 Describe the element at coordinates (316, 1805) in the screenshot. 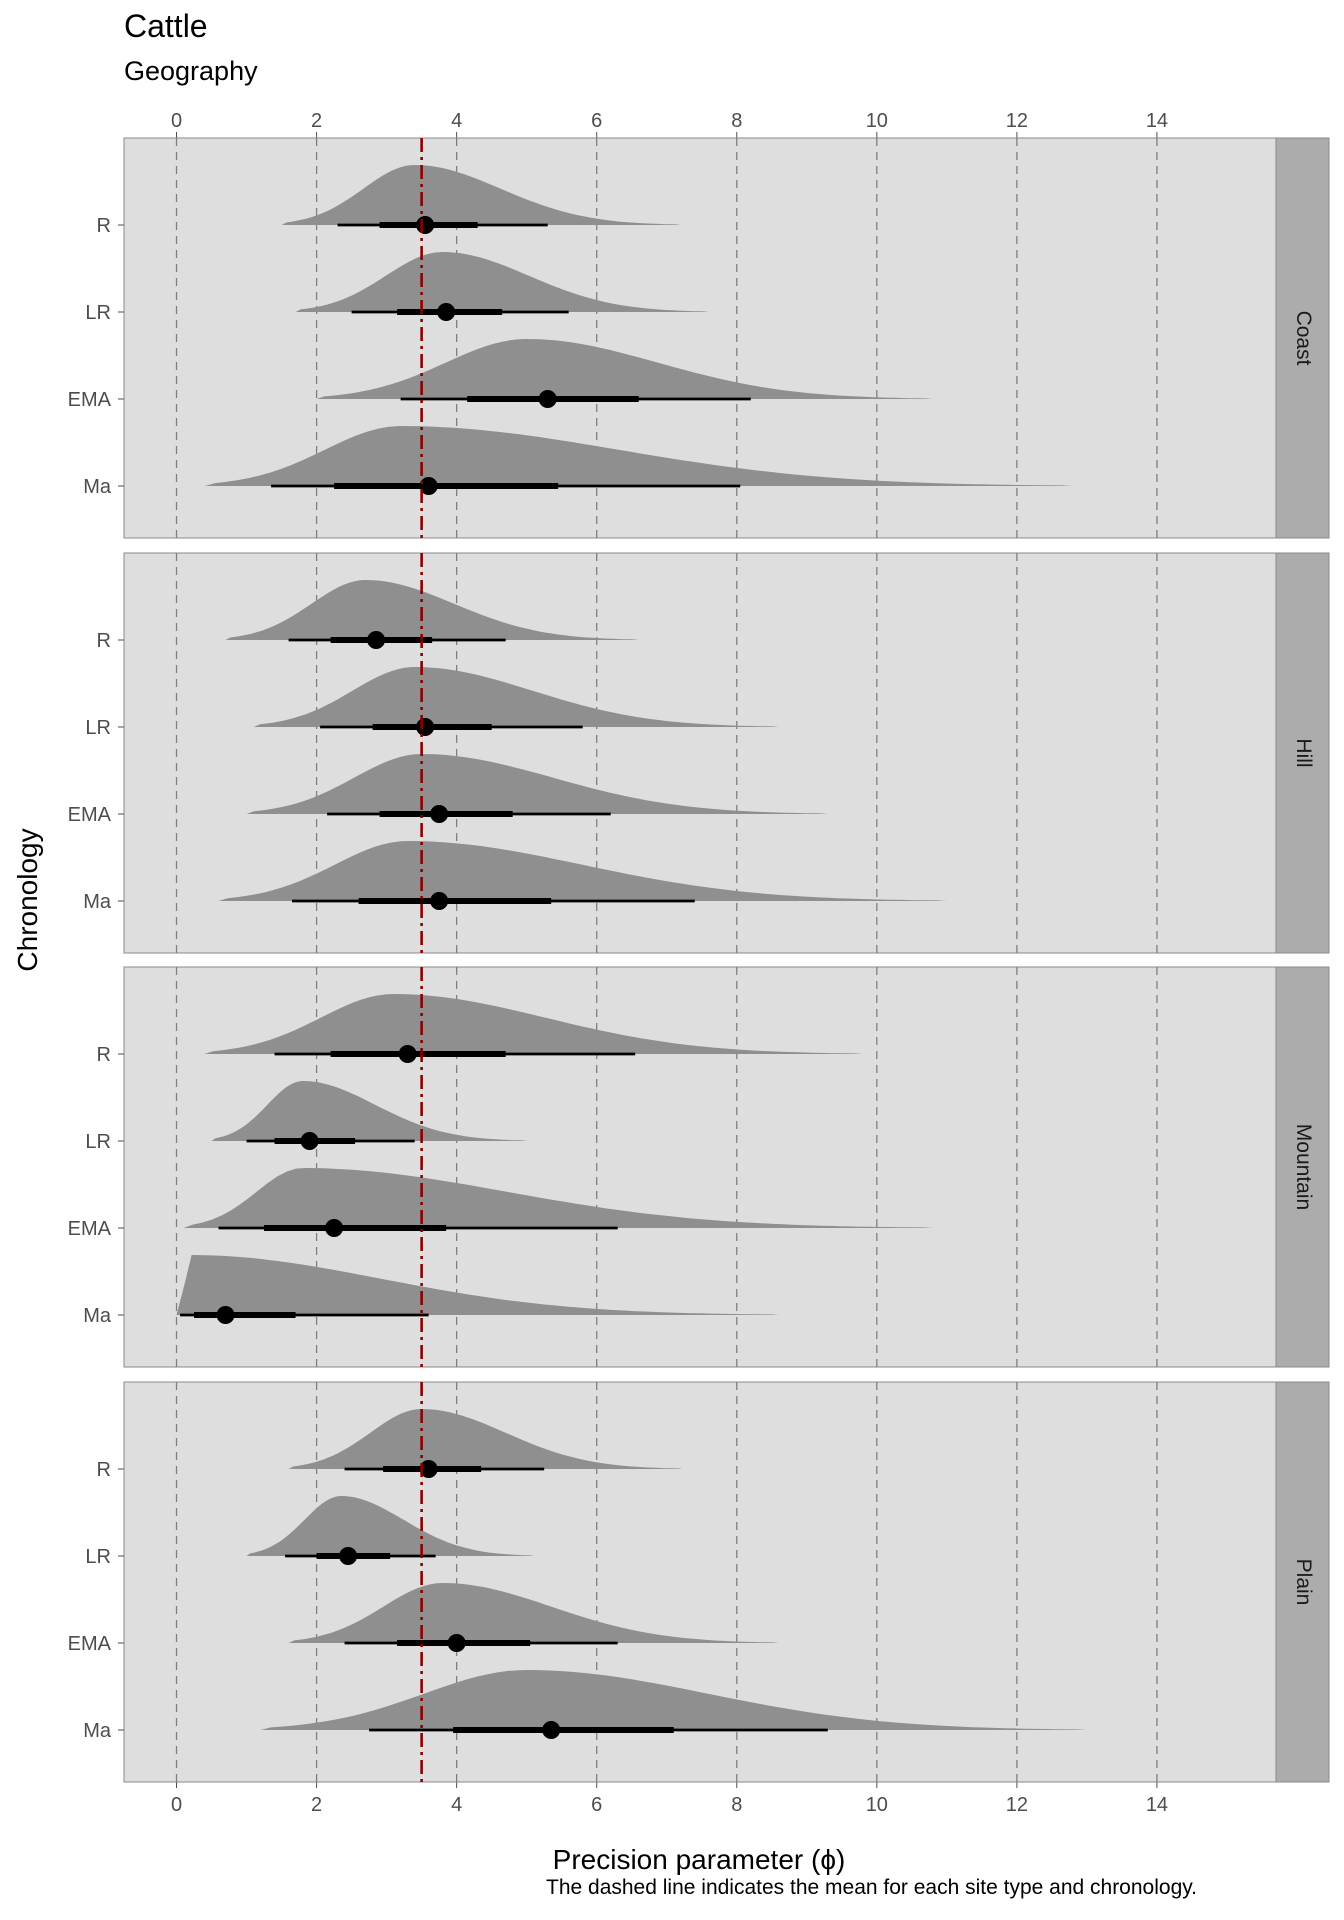

I see `x-tick-label-bottom: 2` at that location.